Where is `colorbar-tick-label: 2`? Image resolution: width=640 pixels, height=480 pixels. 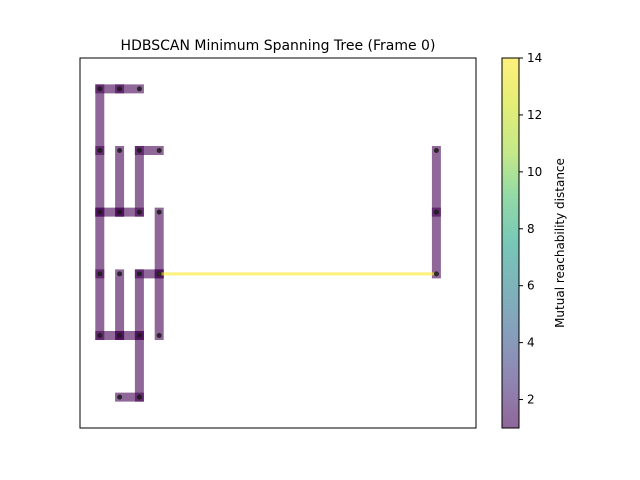 colorbar-tick-label: 2 is located at coordinates (531, 400).